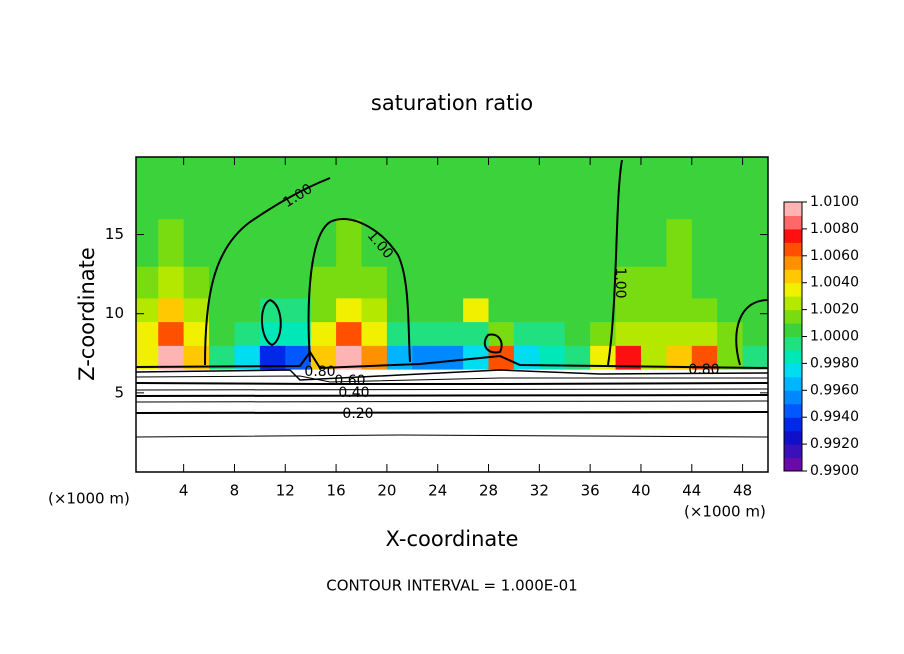 The width and height of the screenshot is (904, 654). What do you see at coordinates (834, 283) in the screenshot?
I see `colorbar-tick-label: 1.0040` at bounding box center [834, 283].